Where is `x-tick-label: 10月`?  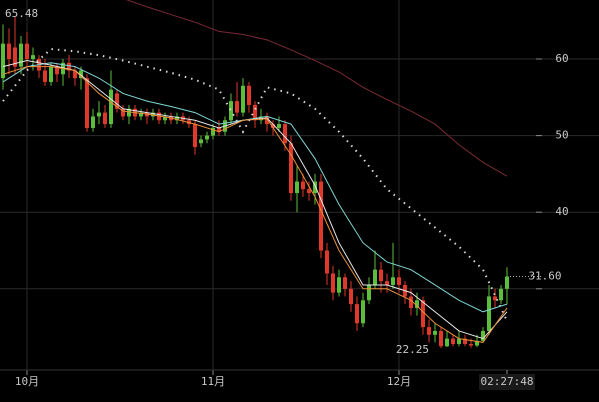
x-tick-label: 10月 is located at coordinates (27, 381).